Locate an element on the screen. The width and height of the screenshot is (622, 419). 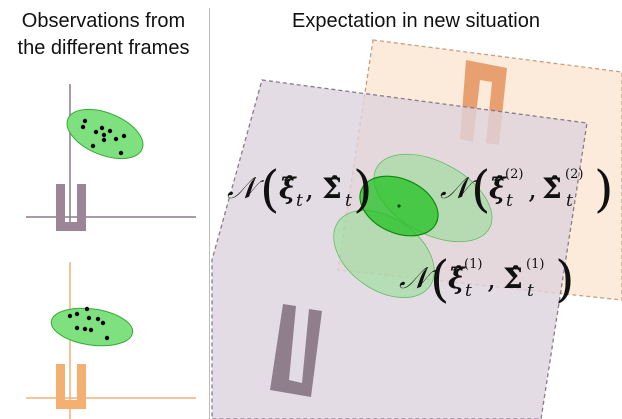
formula-frame2-xi-sup: (2) is located at coordinates (514, 174).